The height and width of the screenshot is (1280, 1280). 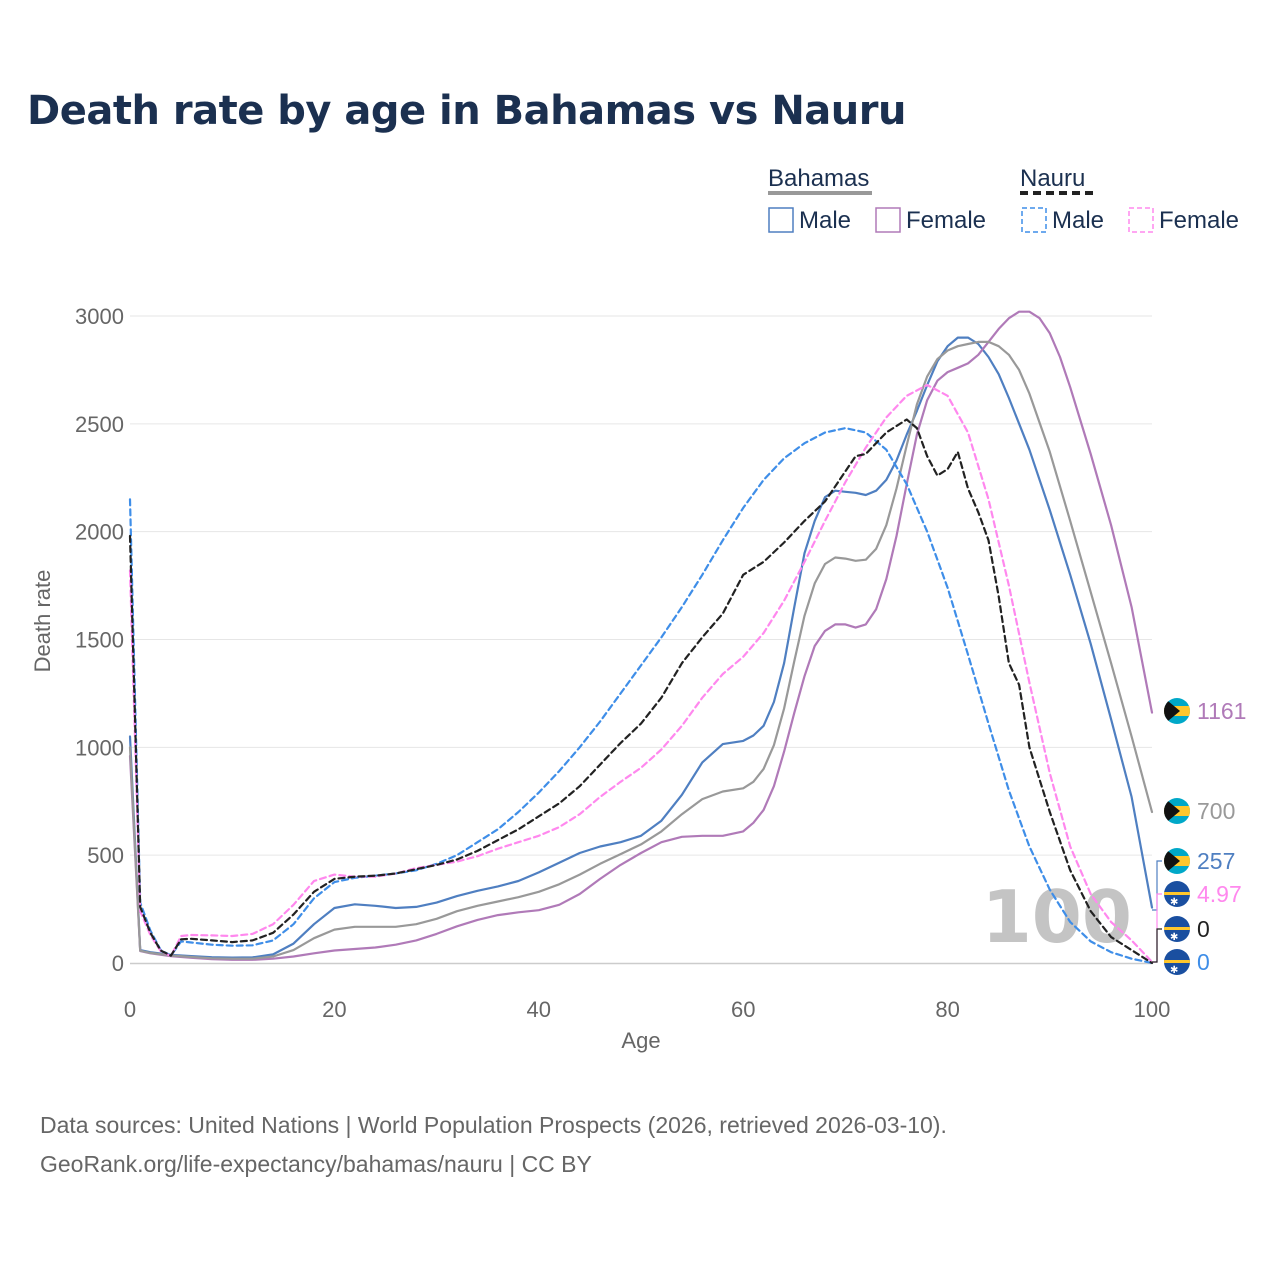 I want to click on legend-nauru-male-label: Male, so click(x=1078, y=220).